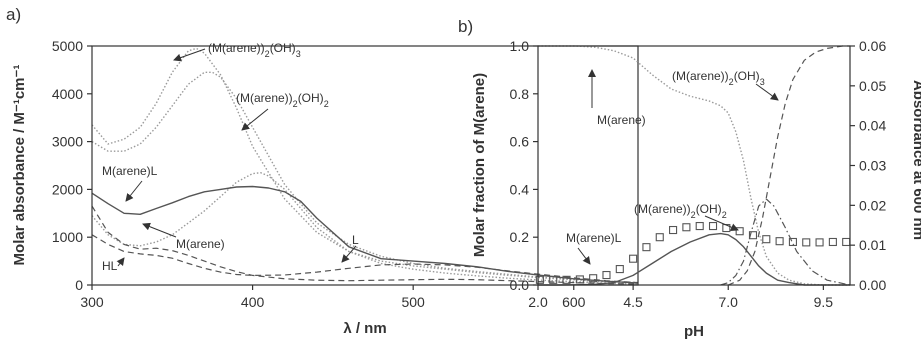 This screenshot has width=921, height=347. I want to click on y2-tick-label: 0.04, so click(872, 126).